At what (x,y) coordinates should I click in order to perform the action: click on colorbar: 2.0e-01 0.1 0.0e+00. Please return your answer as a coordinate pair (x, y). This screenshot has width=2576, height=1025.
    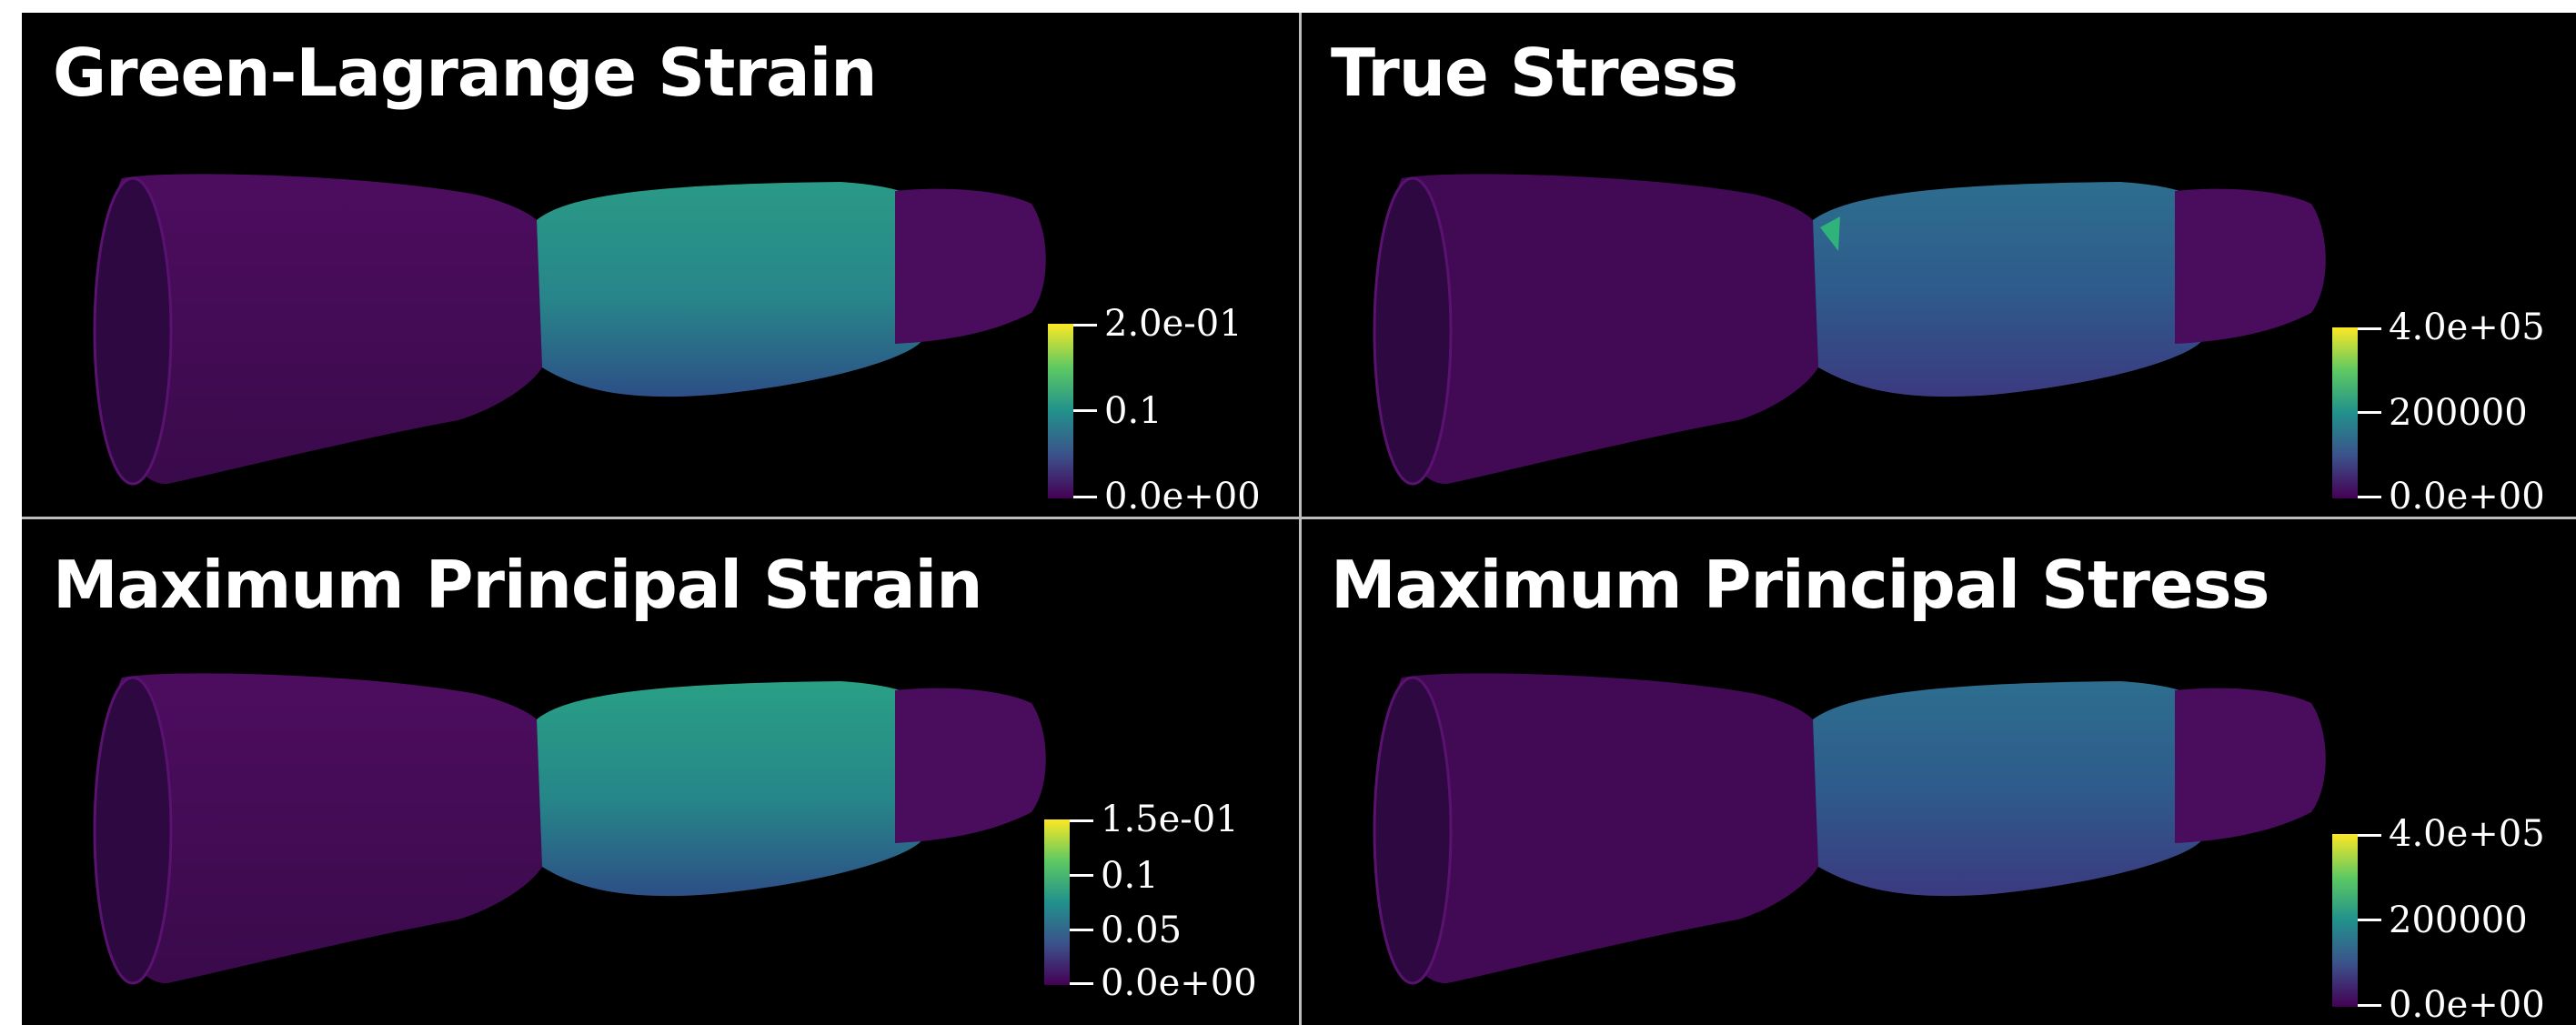
    Looking at the image, I should click on (1154, 410).